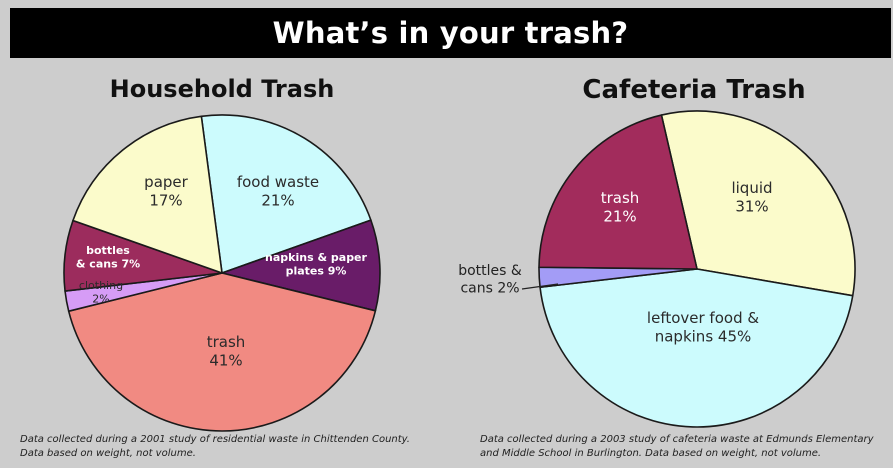 Image resolution: width=893 pixels, height=468 pixels. Describe the element at coordinates (751, 197) in the screenshot. I see `cafeteria-label-liquid: liquid 31%` at that location.